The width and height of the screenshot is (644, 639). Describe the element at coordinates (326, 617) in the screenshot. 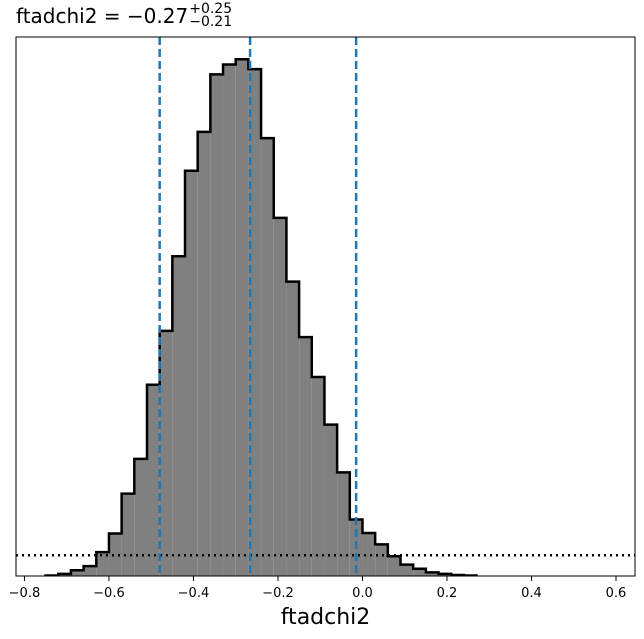

I see `x-axis-label: ftadchi2` at that location.